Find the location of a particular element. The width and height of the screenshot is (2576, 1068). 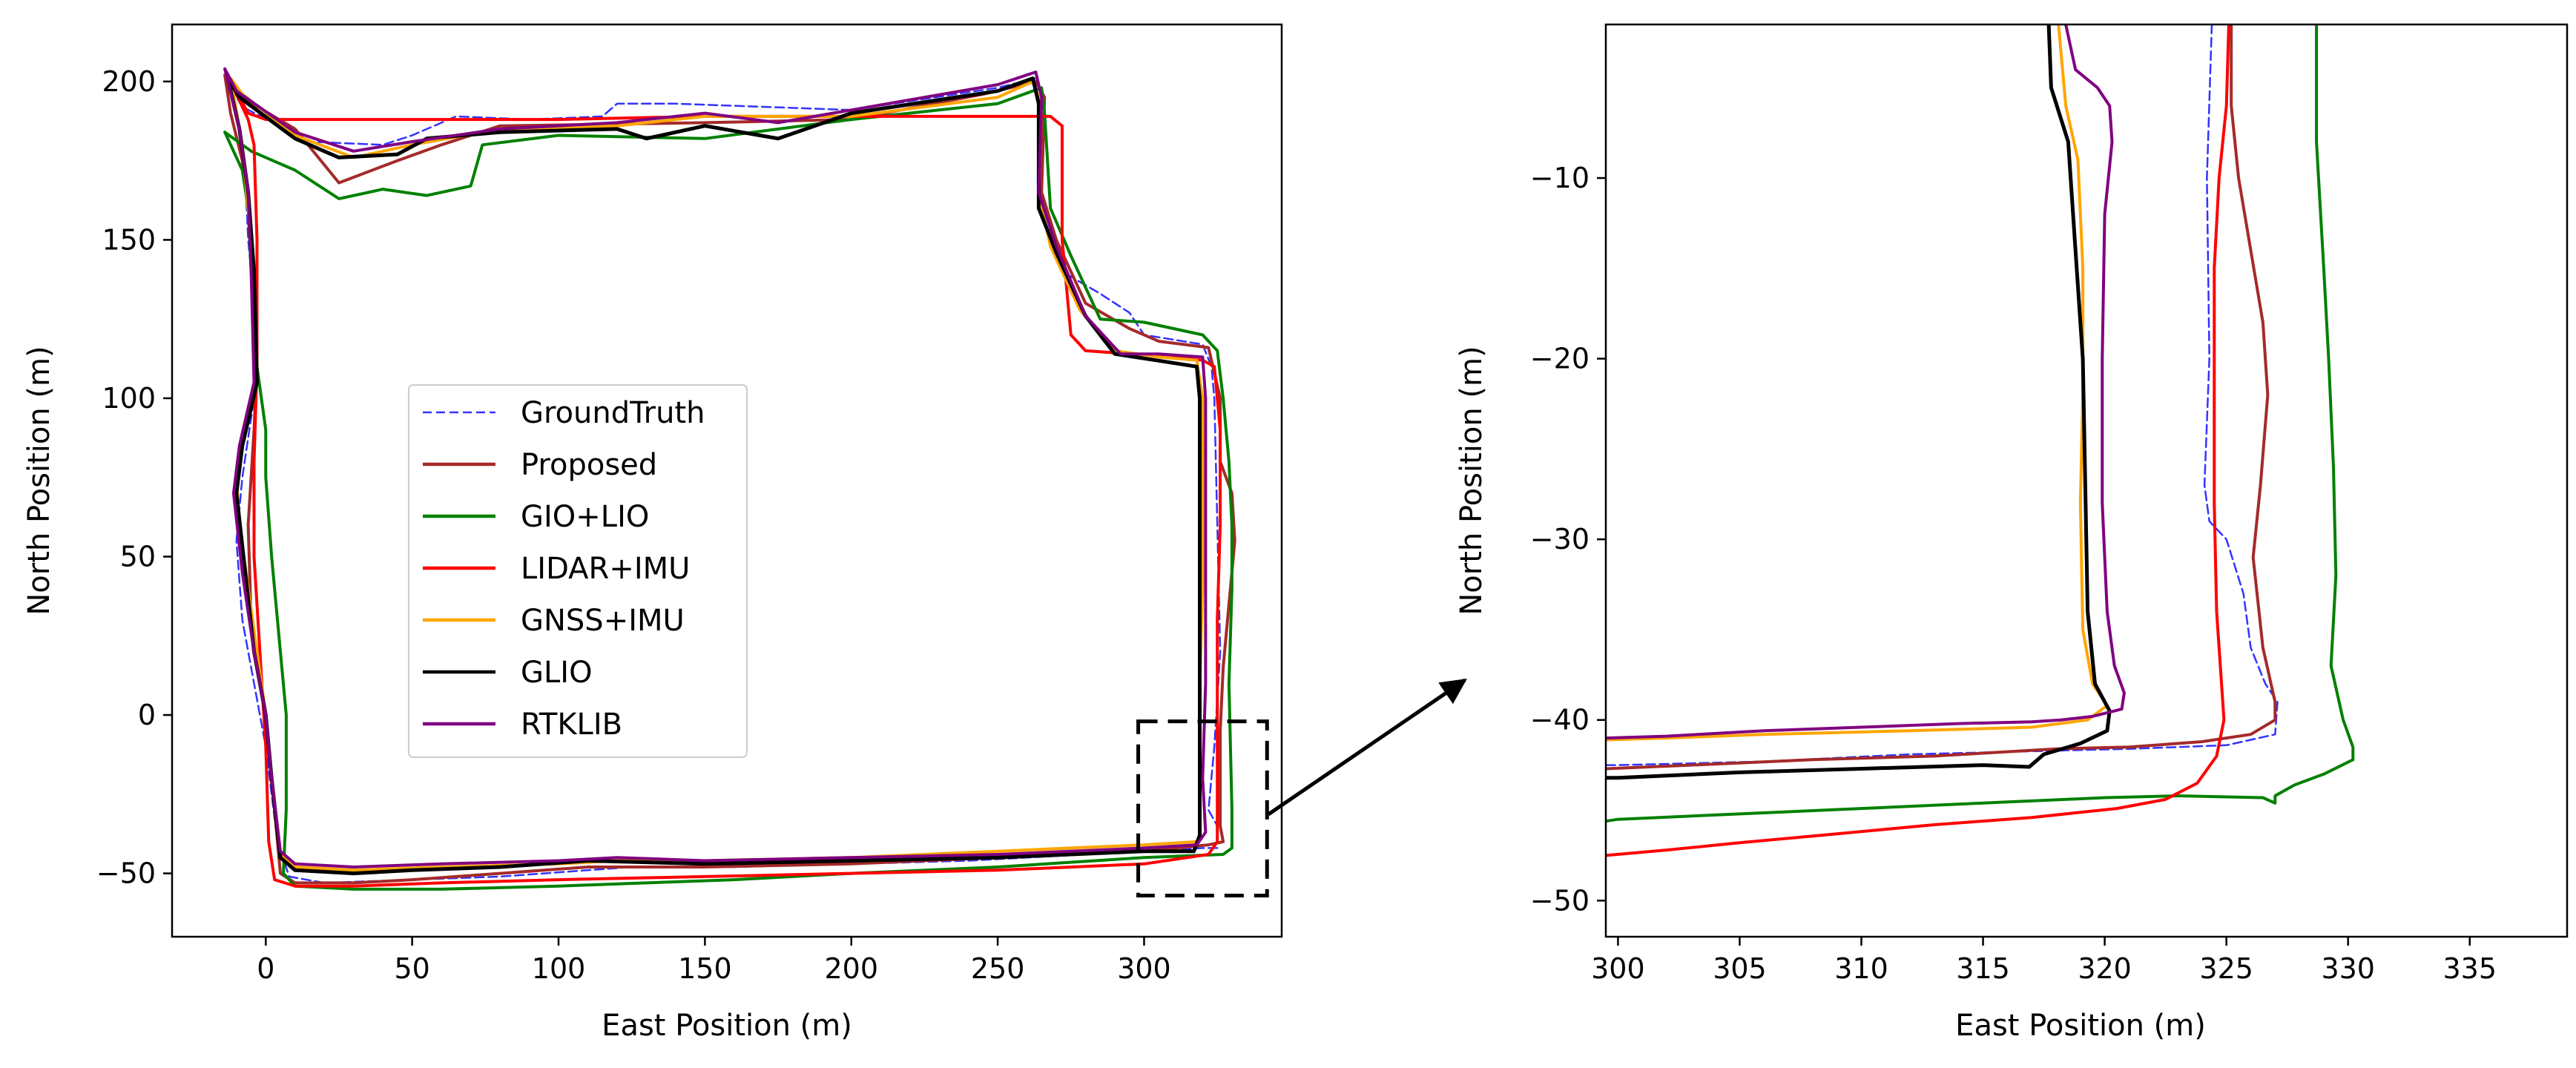

overview-y-axis-label: North Position (m) is located at coordinates (39, 480).